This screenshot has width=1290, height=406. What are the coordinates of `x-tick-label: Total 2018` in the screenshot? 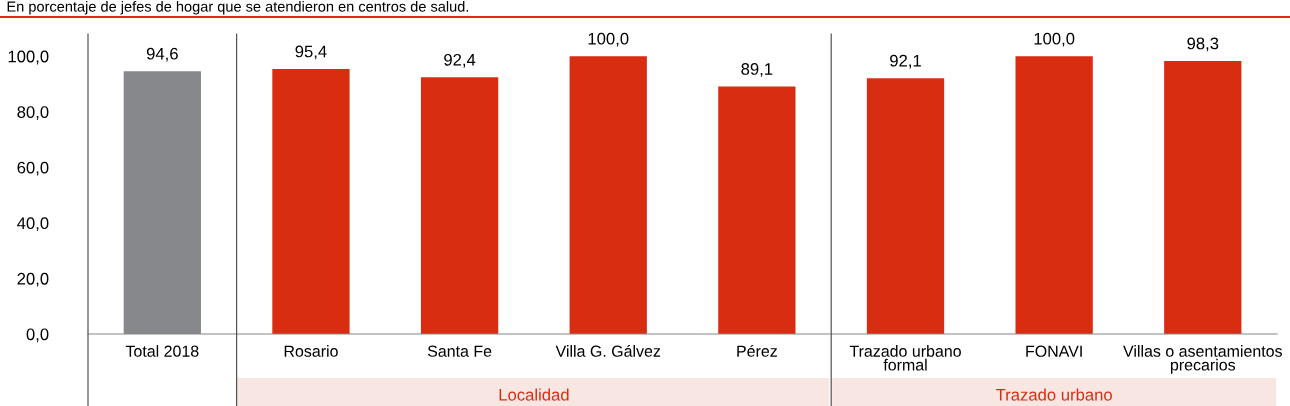 It's located at (162, 351).